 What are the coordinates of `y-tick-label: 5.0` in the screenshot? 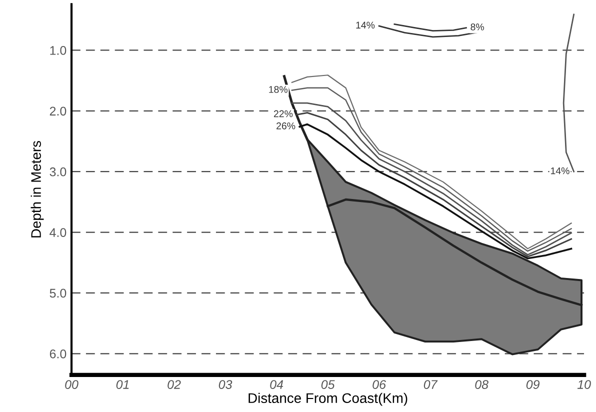 It's located at (58, 293).